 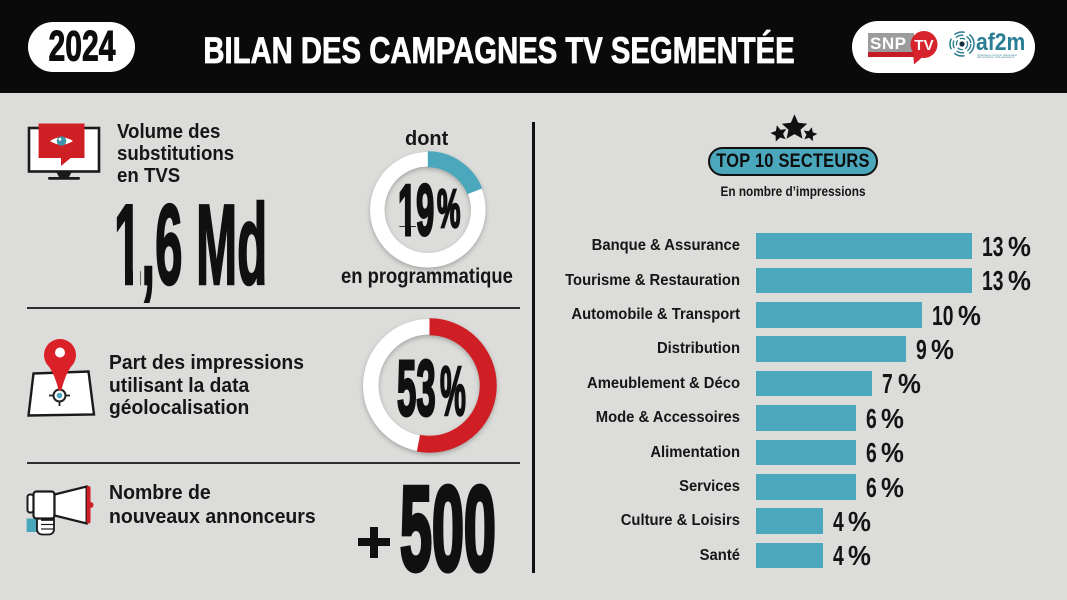 What do you see at coordinates (923, 45) in the screenshot?
I see `svg-text: TV` at bounding box center [923, 45].